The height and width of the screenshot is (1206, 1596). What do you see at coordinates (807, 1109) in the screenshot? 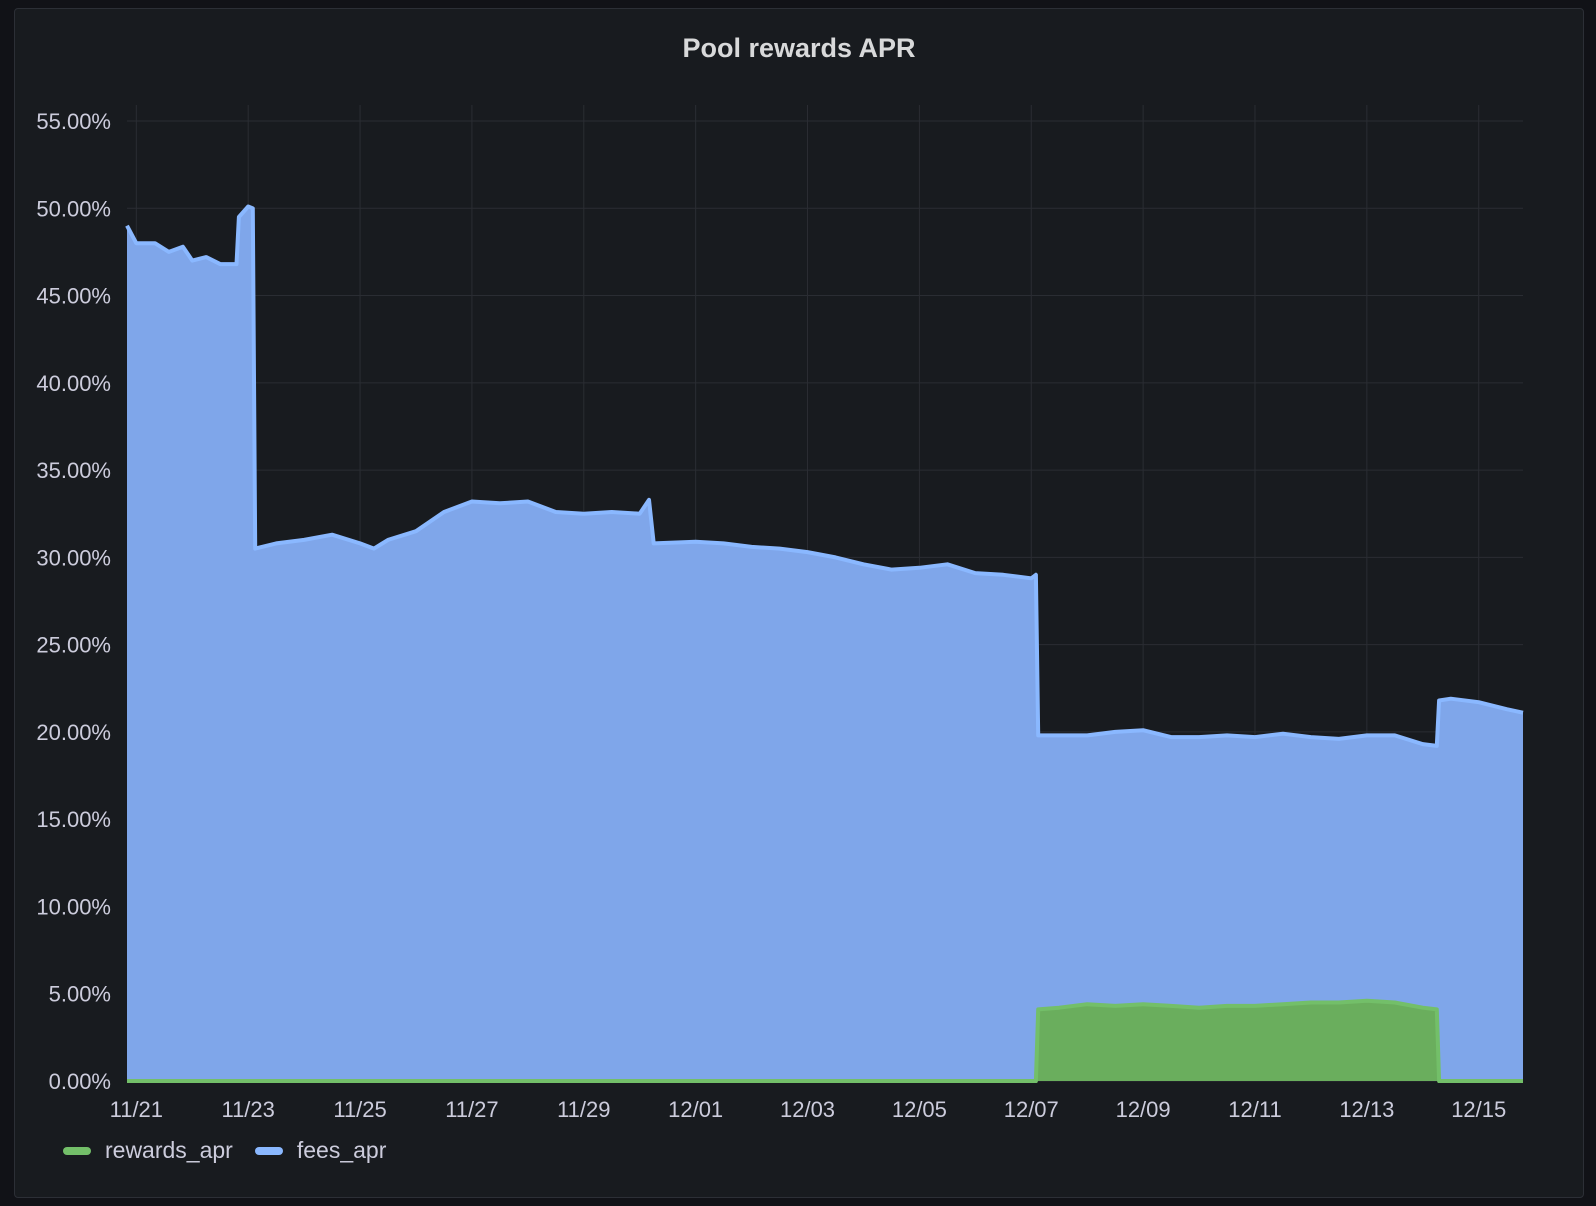
I see `x-tick-label: 12/03` at bounding box center [807, 1109].